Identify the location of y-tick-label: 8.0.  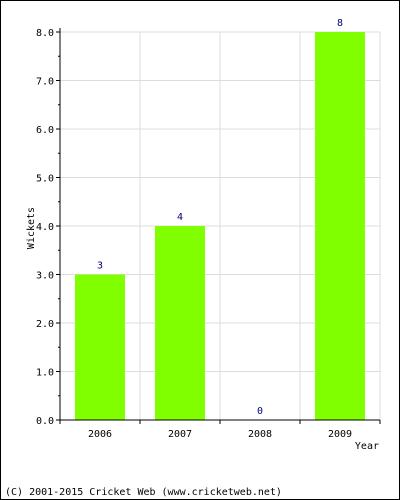
(45, 33).